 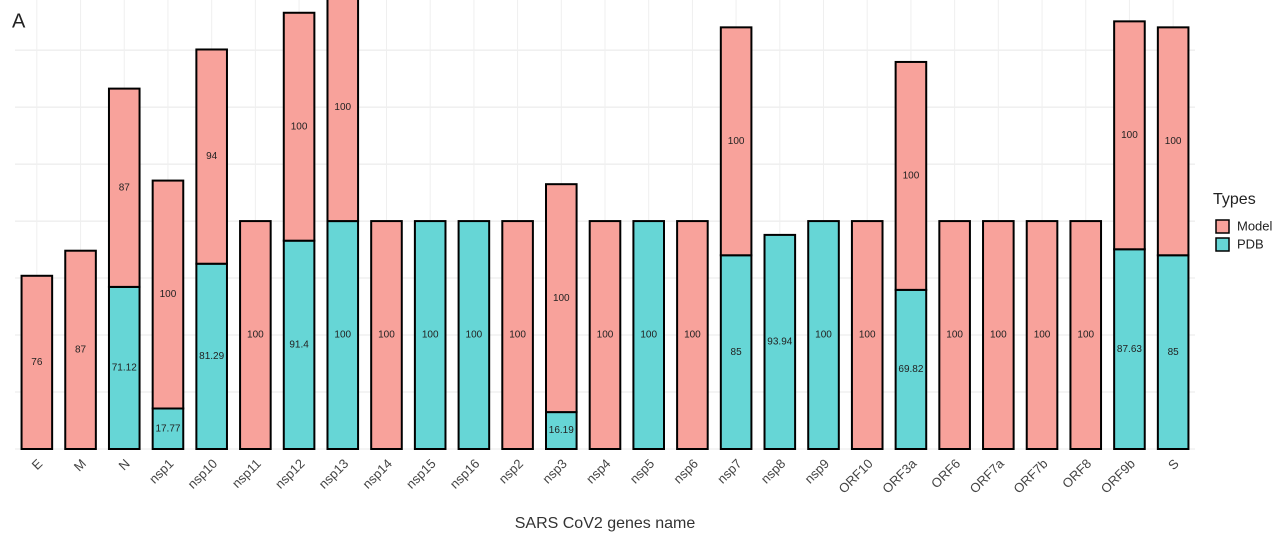 I want to click on x-tick-label: nsp10, so click(x=203, y=474).